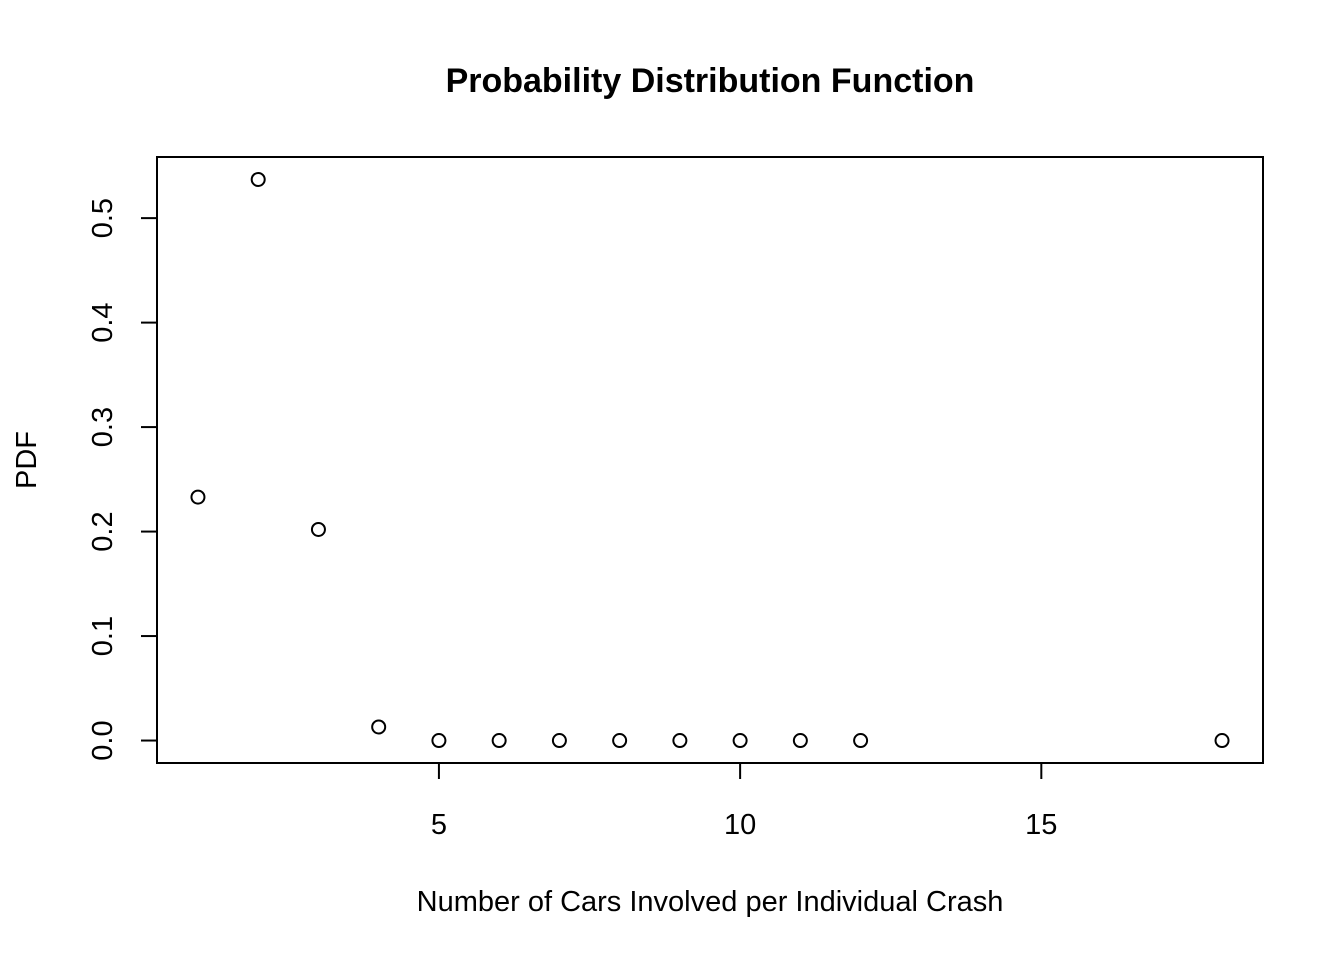  I want to click on y-tick-label: 0.4, so click(103, 322).